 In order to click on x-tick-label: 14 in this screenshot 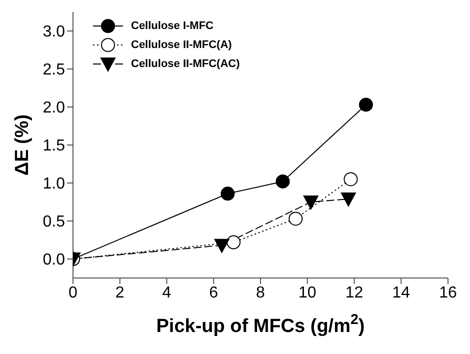, I will do `click(401, 293)`.